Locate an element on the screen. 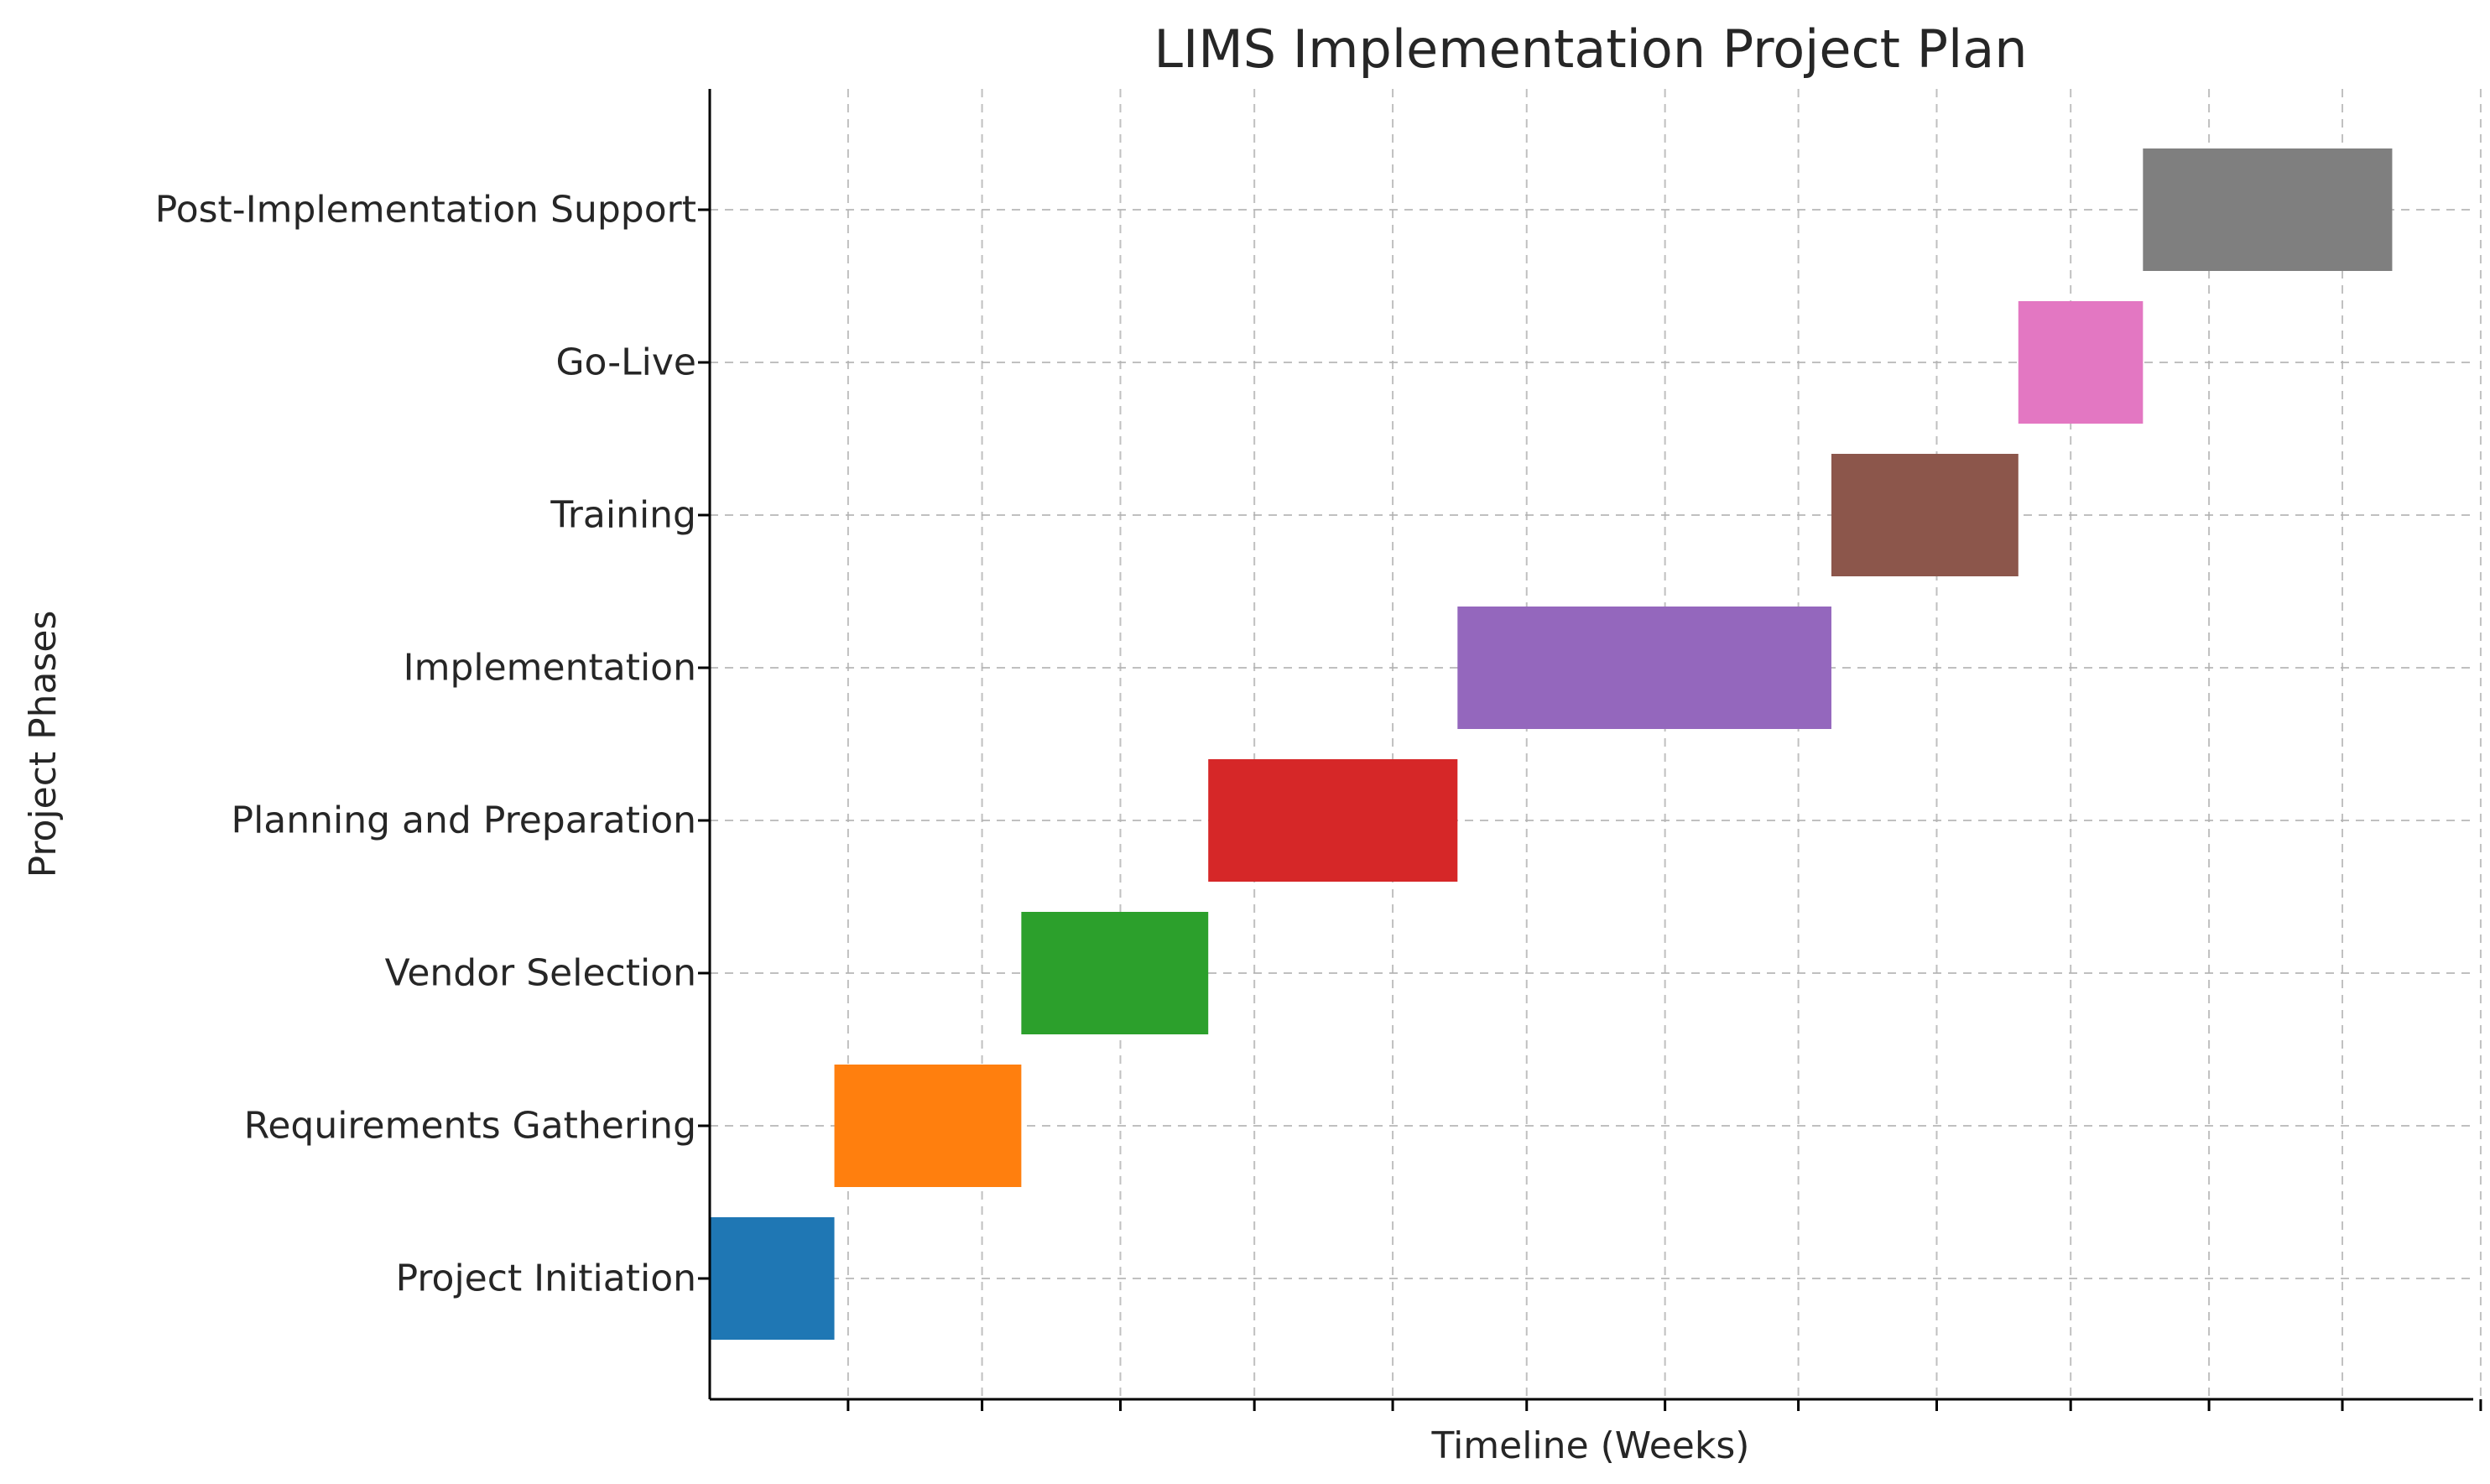 Image resolution: width=2490 pixels, height=1484 pixels. chart-title: LIMS Implementation Project Plan is located at coordinates (1590, 49).